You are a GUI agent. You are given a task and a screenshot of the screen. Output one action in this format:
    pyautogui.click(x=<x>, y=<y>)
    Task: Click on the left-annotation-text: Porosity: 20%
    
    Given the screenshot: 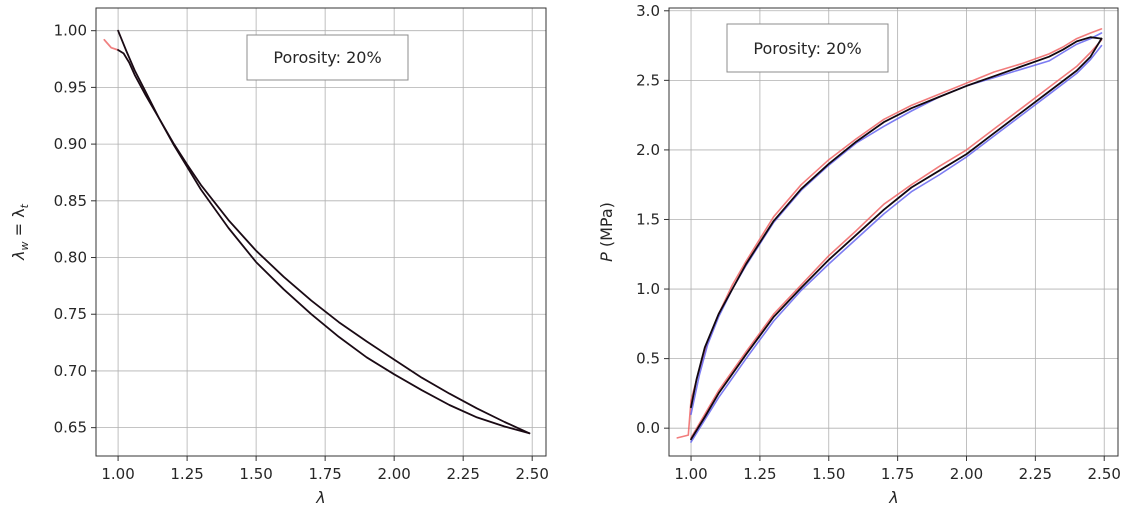 What is the action you would take?
    pyautogui.click(x=327, y=57)
    